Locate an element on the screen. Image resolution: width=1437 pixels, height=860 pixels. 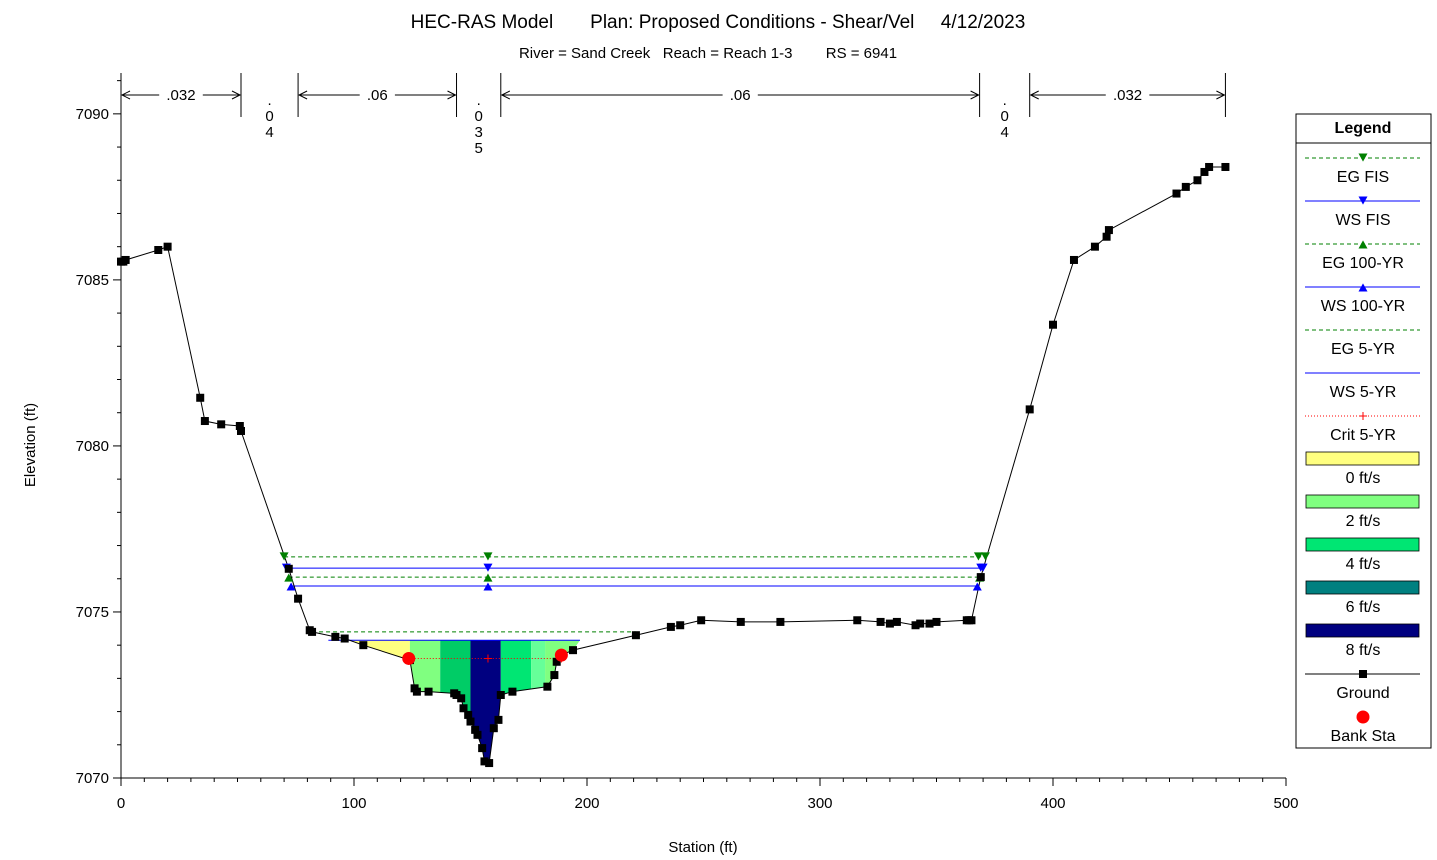
x-tick-label-500: 500 is located at coordinates (1285, 803).